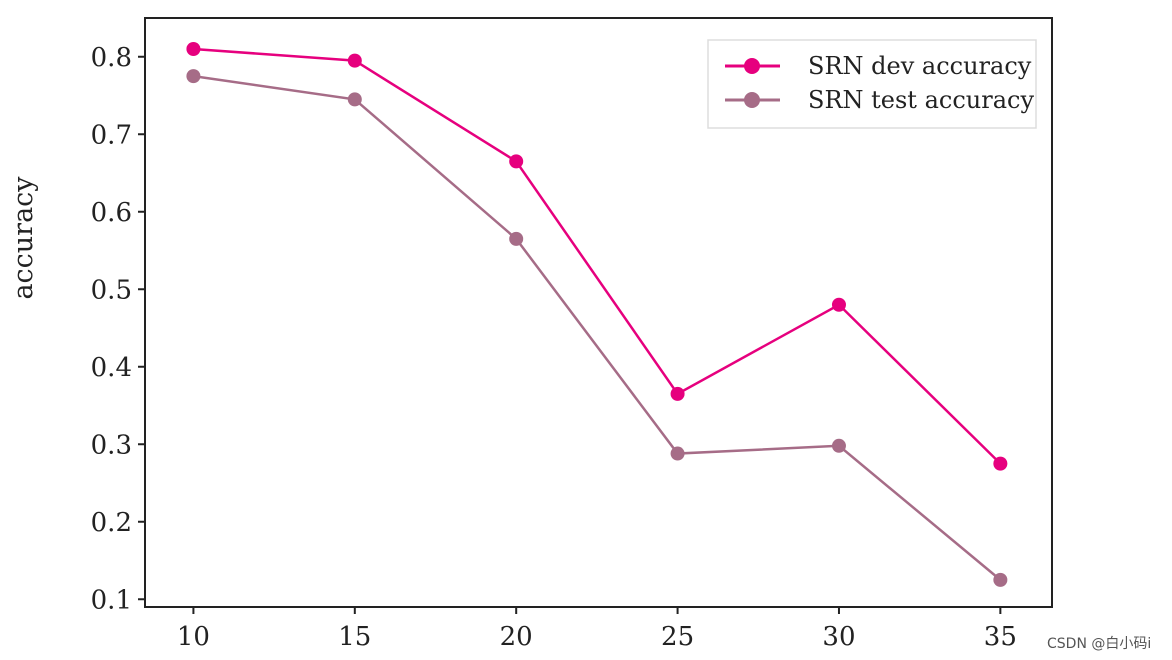  Describe the element at coordinates (111, 600) in the screenshot. I see `y-tick-label: 0.1` at that location.